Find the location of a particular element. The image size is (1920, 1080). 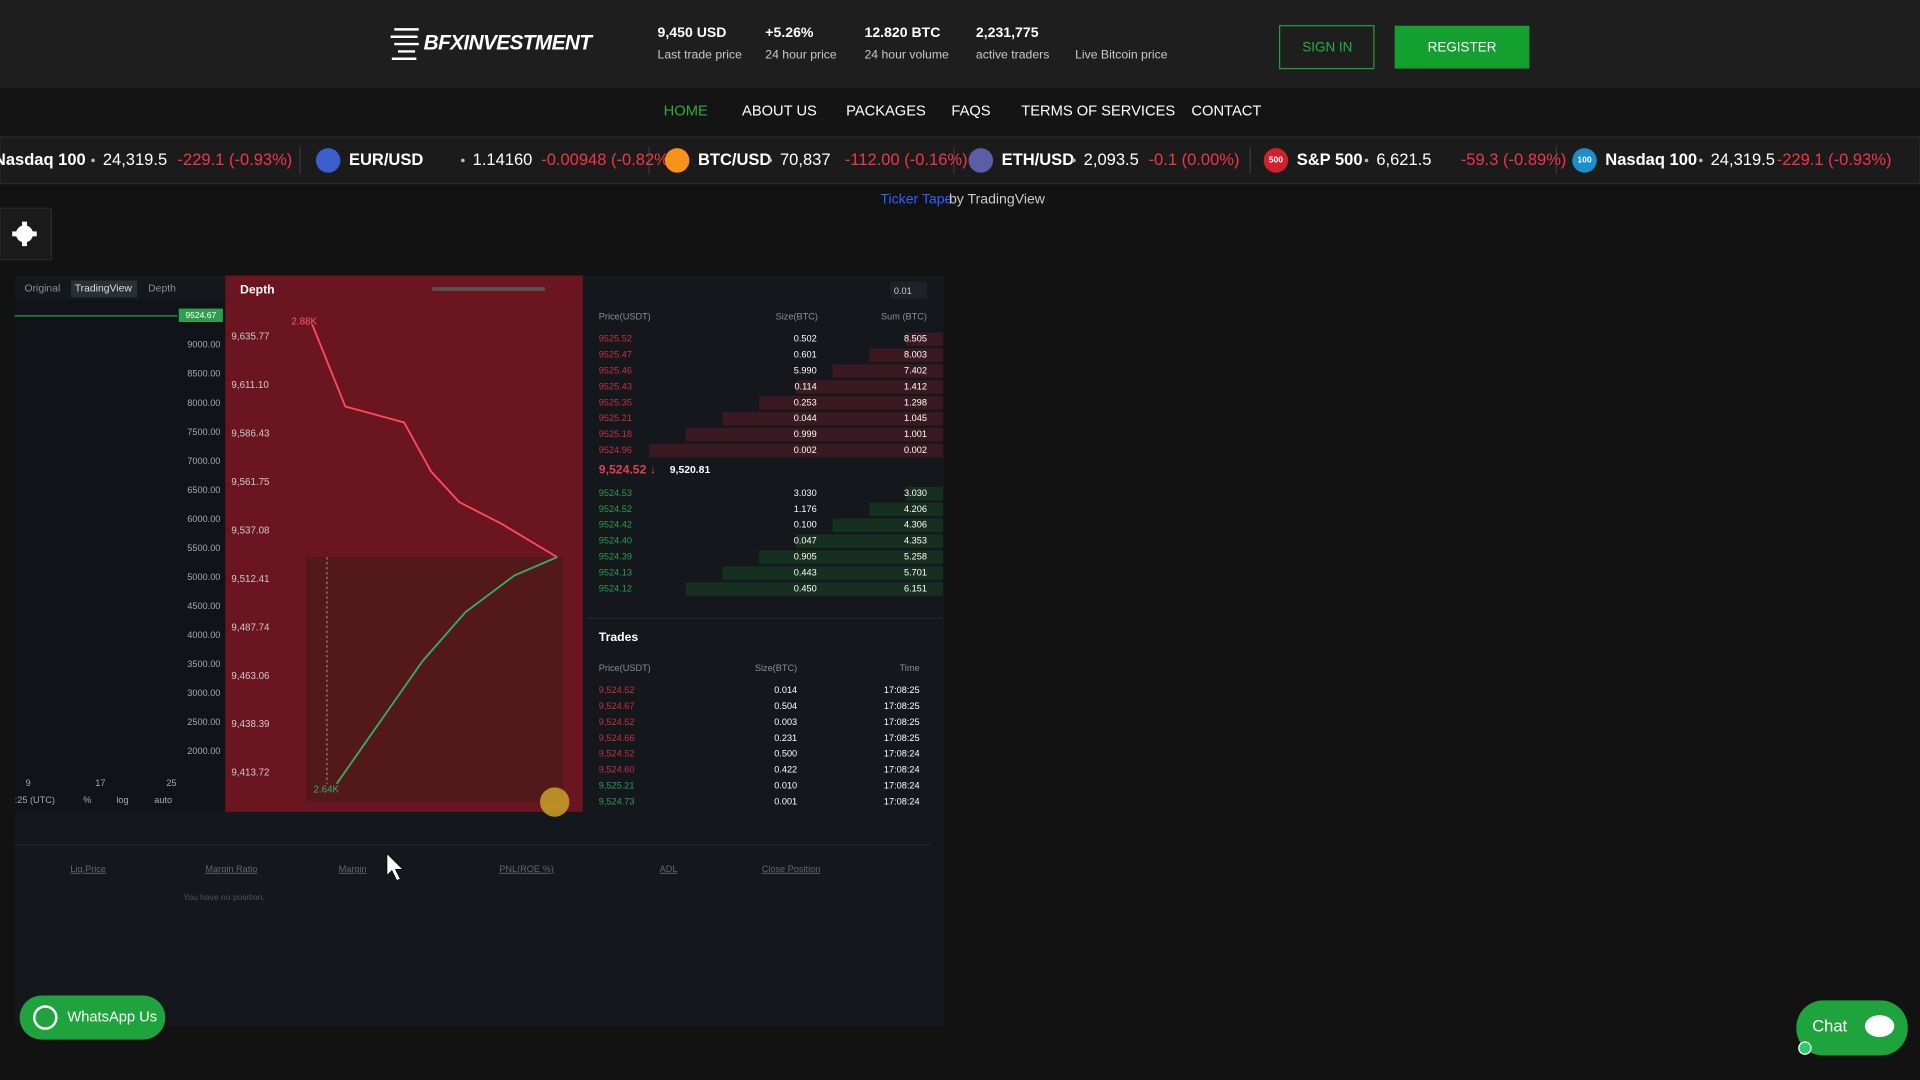

trade-size: 0.422 is located at coordinates (785, 770).